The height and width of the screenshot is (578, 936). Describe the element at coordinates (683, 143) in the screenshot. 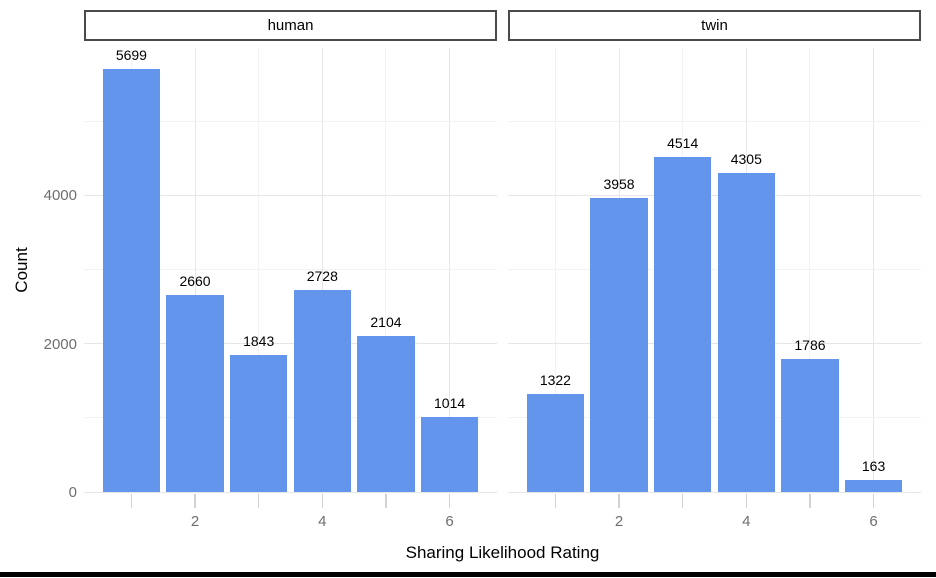

I see `bar-value-label: 4514` at that location.